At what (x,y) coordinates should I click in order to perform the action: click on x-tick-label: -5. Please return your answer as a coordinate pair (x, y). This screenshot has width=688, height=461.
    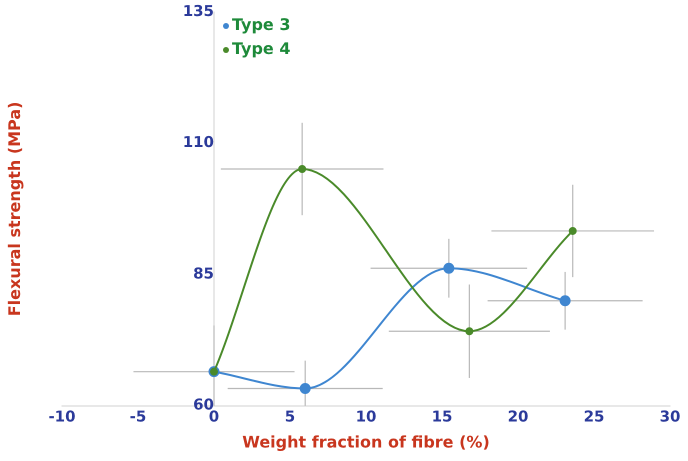
    Looking at the image, I should click on (138, 417).